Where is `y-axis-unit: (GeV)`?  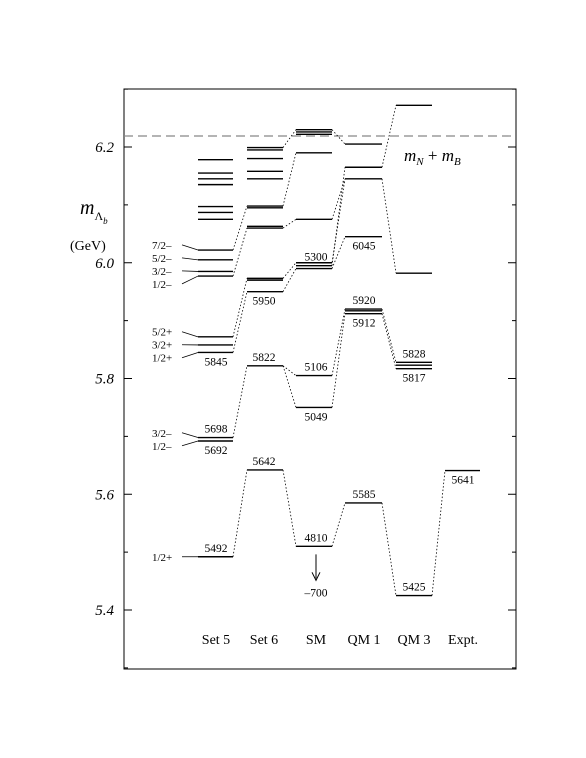
y-axis-unit: (GeV) is located at coordinates (88, 246).